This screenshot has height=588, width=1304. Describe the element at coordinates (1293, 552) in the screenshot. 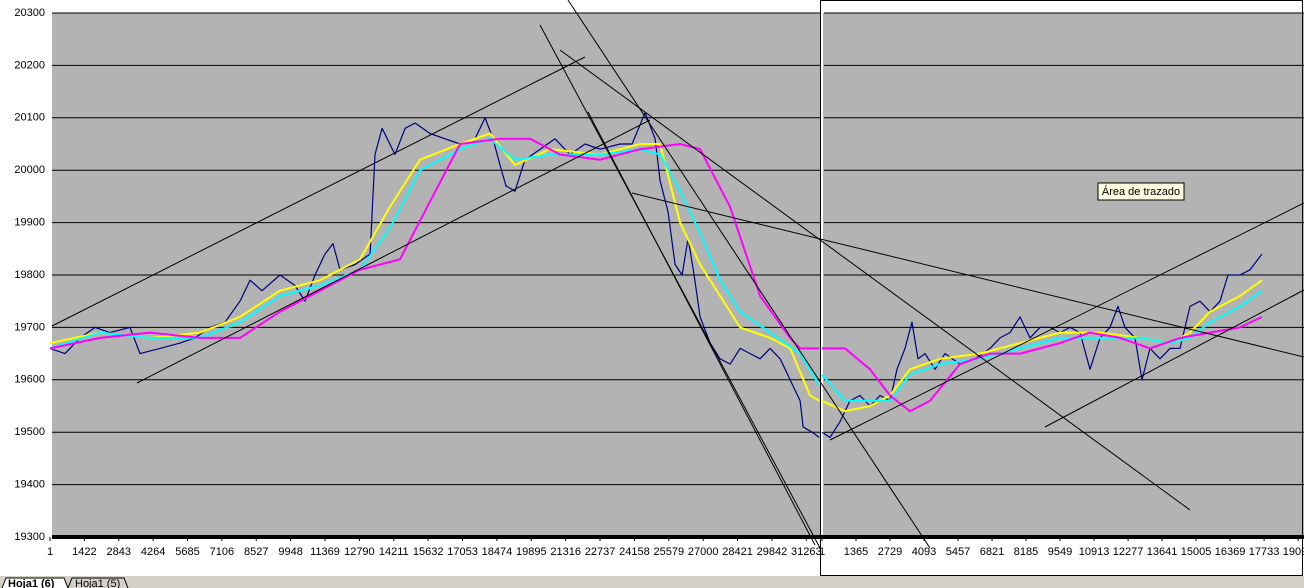

I see `x-tick-label: 19097` at that location.